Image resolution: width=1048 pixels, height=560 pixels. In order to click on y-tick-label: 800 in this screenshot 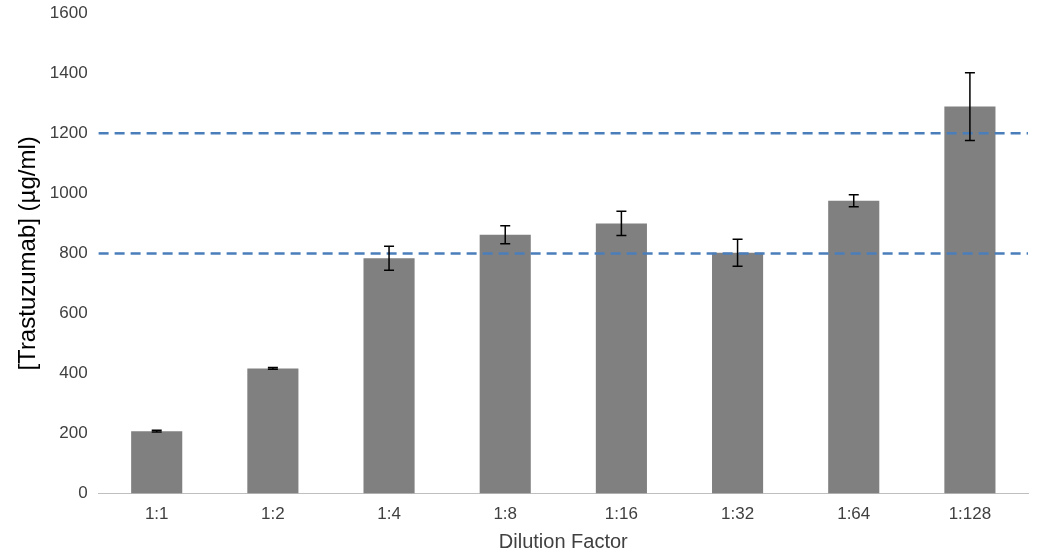, I will do `click(73, 253)`.